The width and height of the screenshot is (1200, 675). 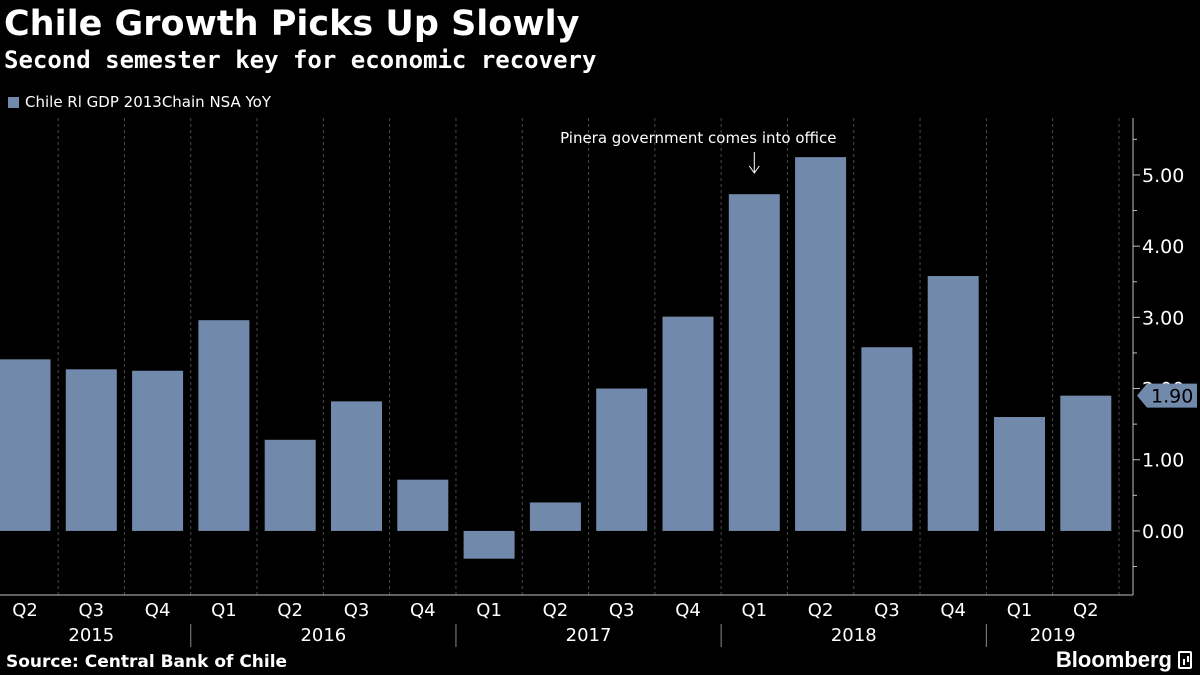 I want to click on legend: Chile Rl GDP 2013Chain NSA YoY, so click(x=139, y=102).